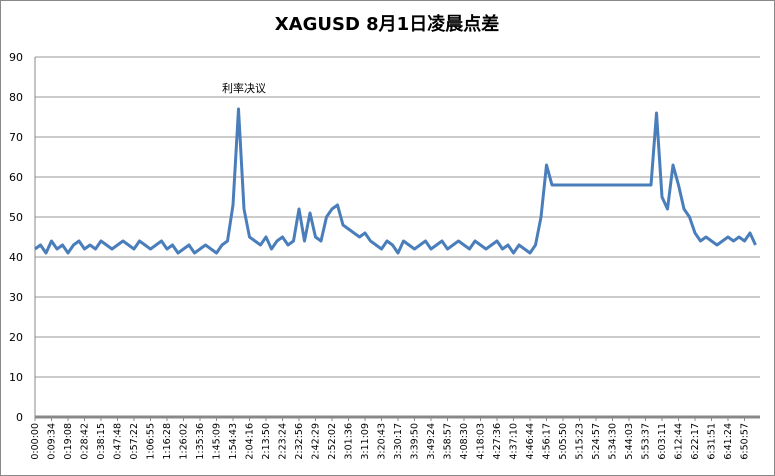 The width and height of the screenshot is (775, 476). I want to click on x-tick-label: 4:18:03, so click(481, 441).